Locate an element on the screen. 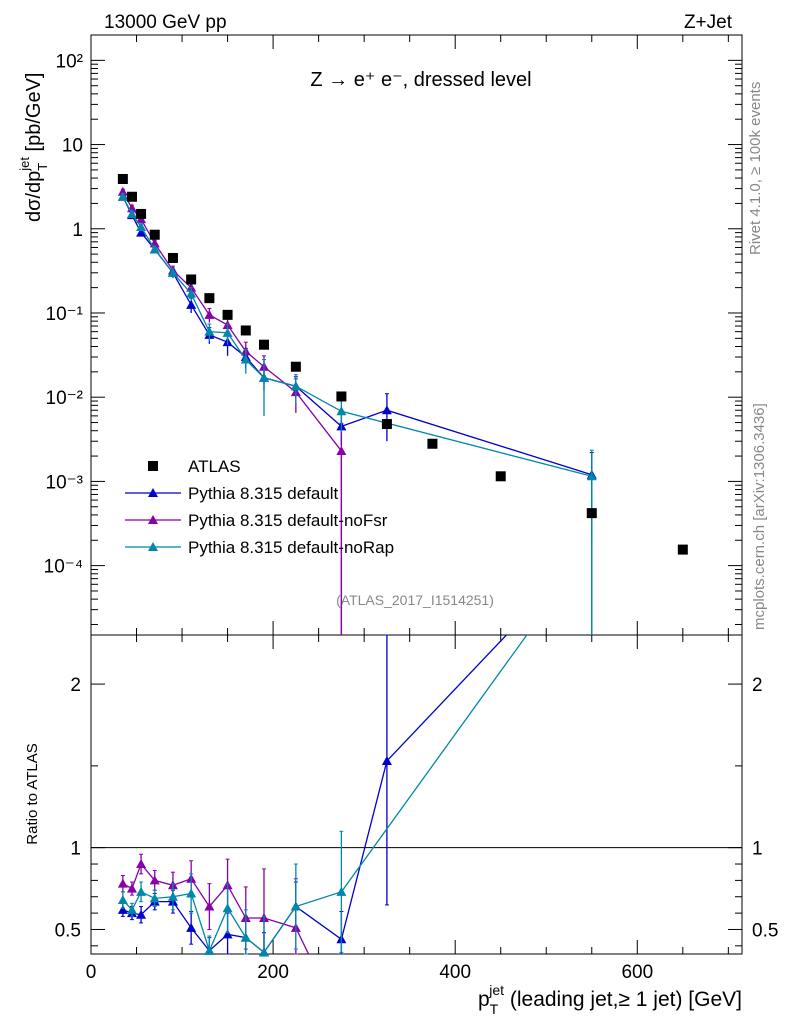 This screenshot has height=1024, width=786. analysis-label: (ATLAS_2017_I1514251) is located at coordinates (415, 600).